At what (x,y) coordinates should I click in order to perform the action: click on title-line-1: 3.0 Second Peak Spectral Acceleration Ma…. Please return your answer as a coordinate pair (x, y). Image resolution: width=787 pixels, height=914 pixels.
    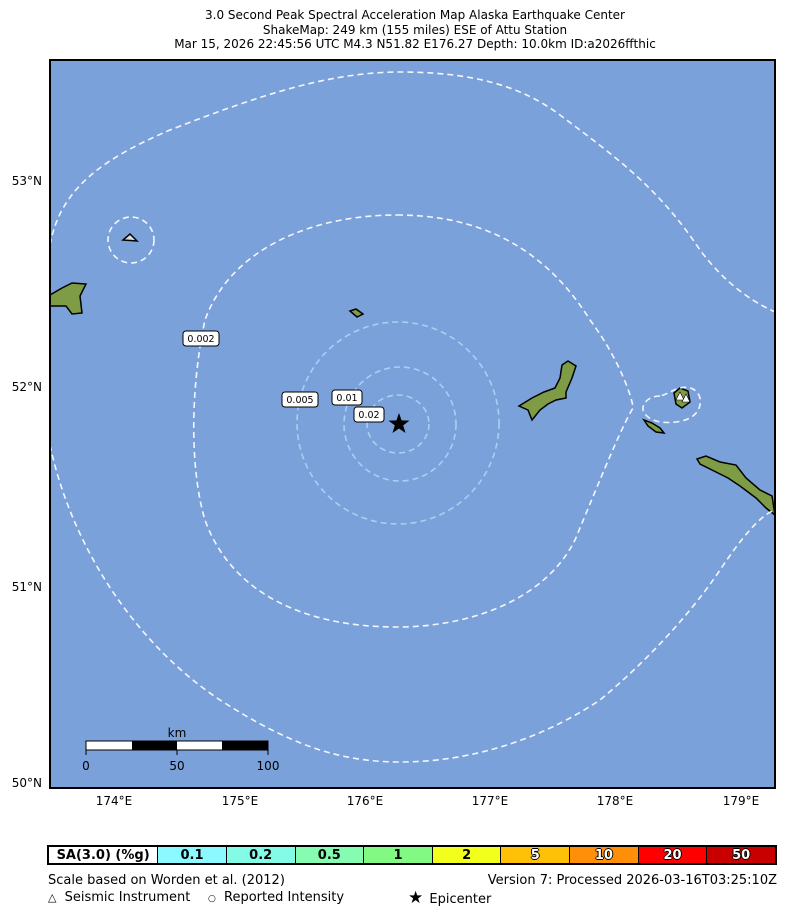
    Looking at the image, I should click on (415, 15).